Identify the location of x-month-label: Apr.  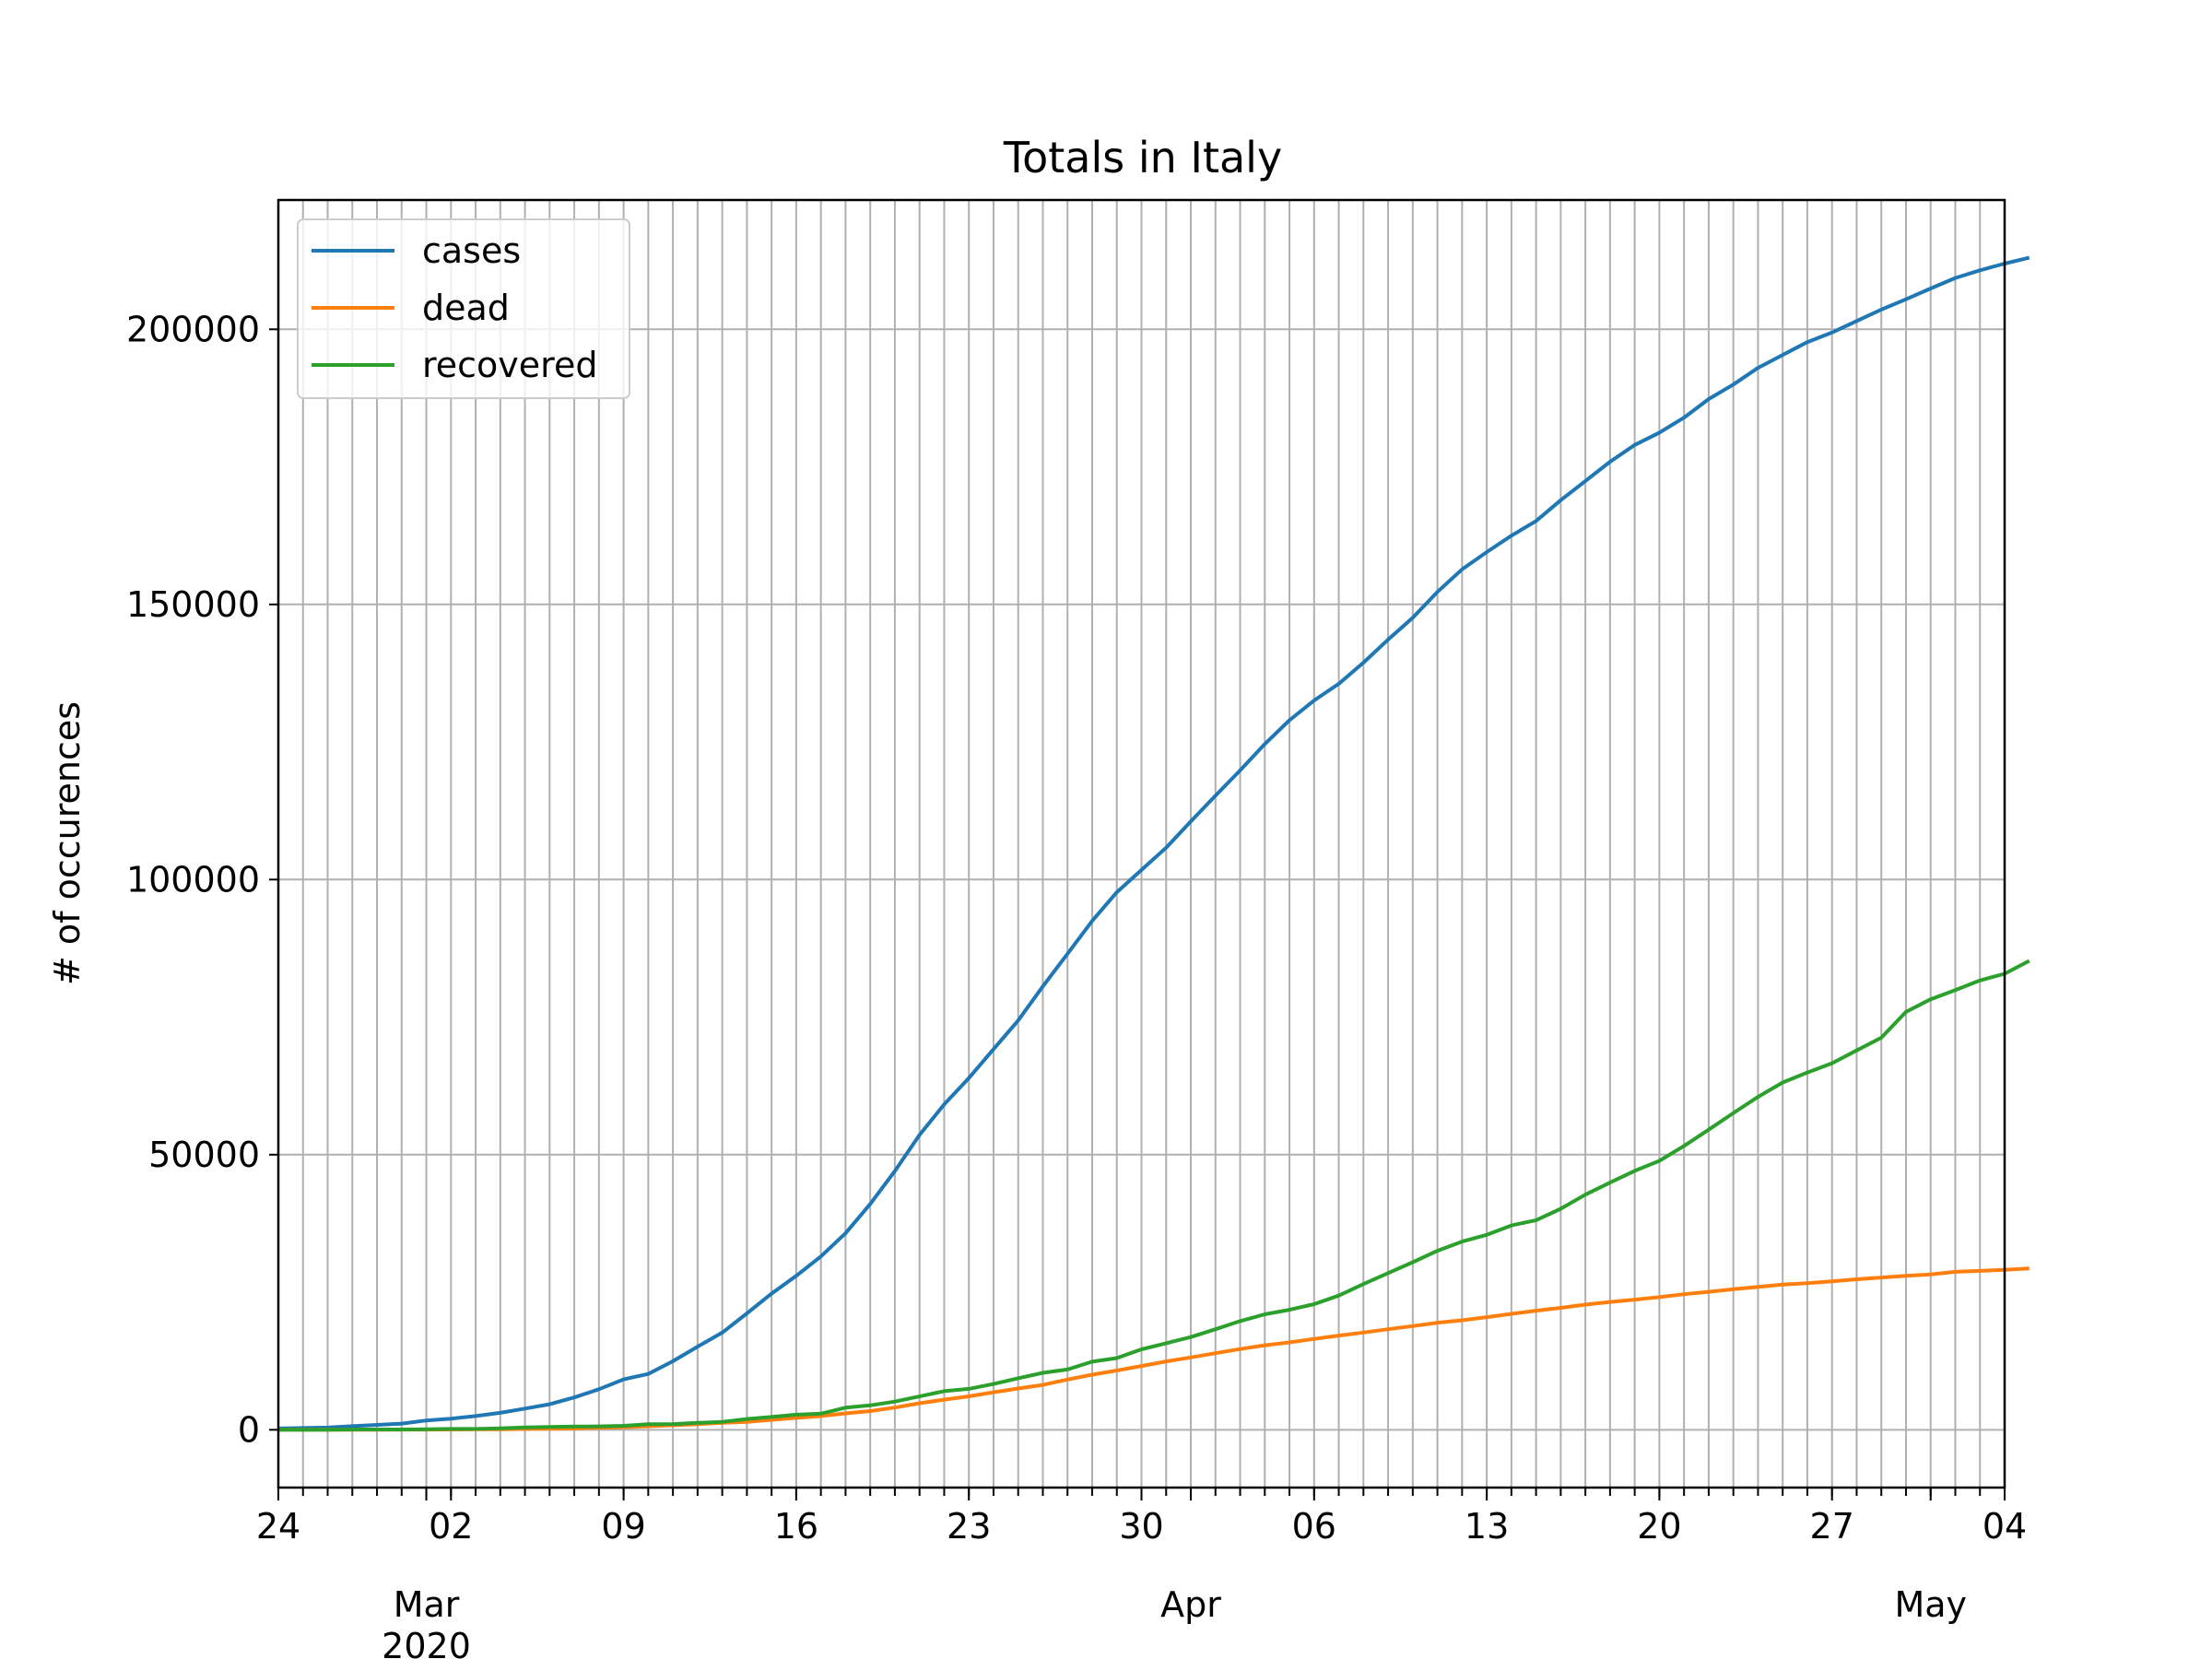
(1190, 1604).